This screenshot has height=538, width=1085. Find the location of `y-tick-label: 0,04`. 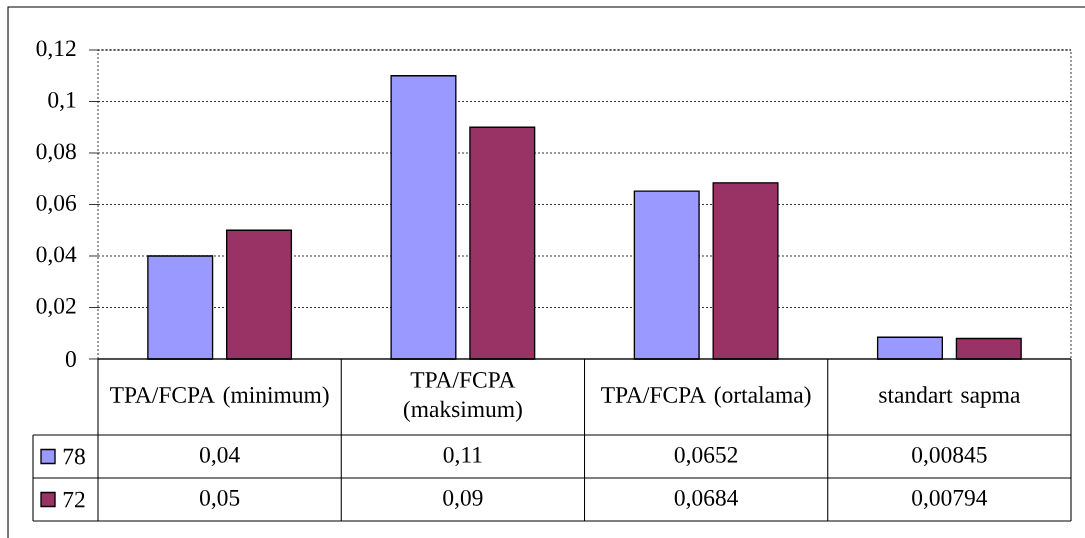

y-tick-label: 0,04 is located at coordinates (56, 256).